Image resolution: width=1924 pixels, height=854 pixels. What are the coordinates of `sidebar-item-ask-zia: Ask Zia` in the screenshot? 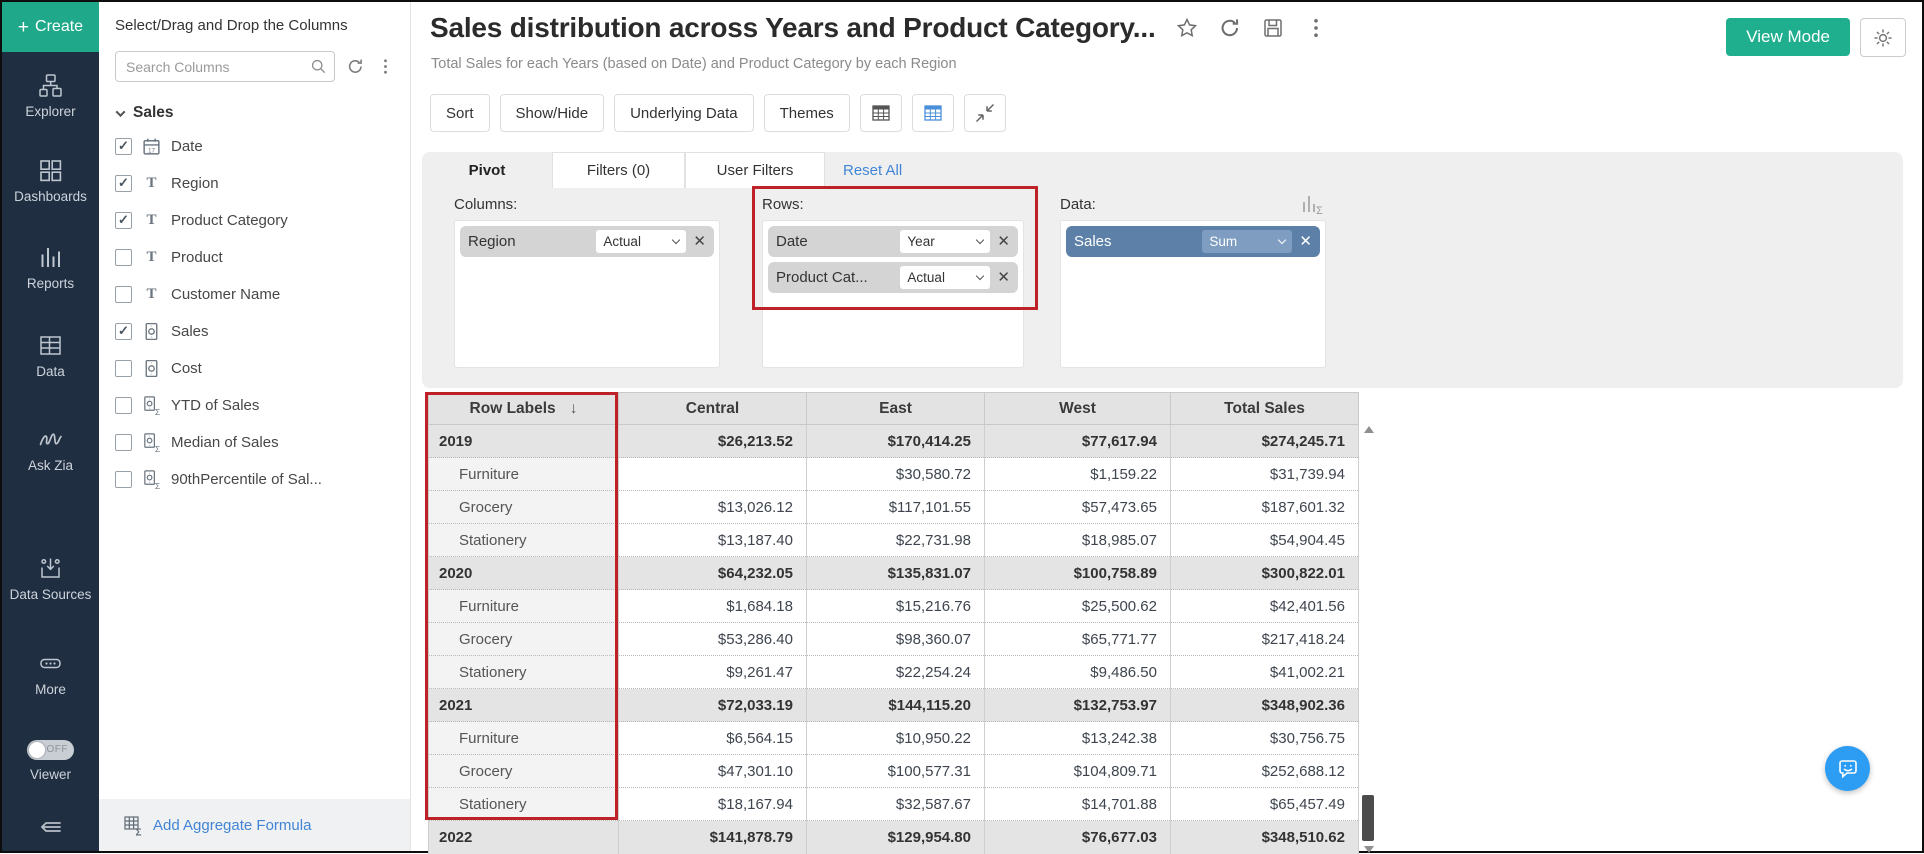 It's located at (50, 450).